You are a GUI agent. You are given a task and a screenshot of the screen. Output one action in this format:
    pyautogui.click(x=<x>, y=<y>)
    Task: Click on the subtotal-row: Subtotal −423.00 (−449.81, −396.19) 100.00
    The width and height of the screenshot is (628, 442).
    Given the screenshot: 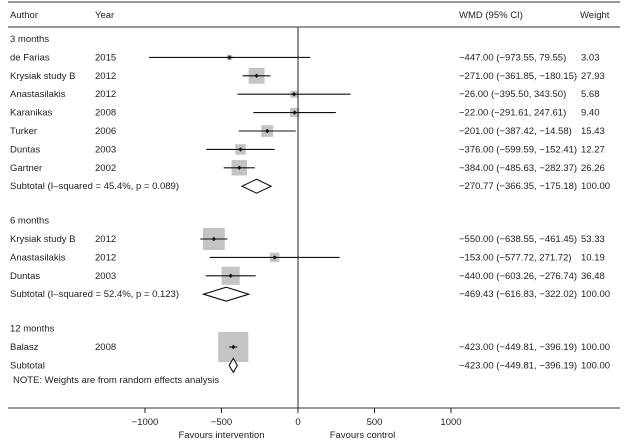 What is the action you would take?
    pyautogui.click(x=310, y=365)
    